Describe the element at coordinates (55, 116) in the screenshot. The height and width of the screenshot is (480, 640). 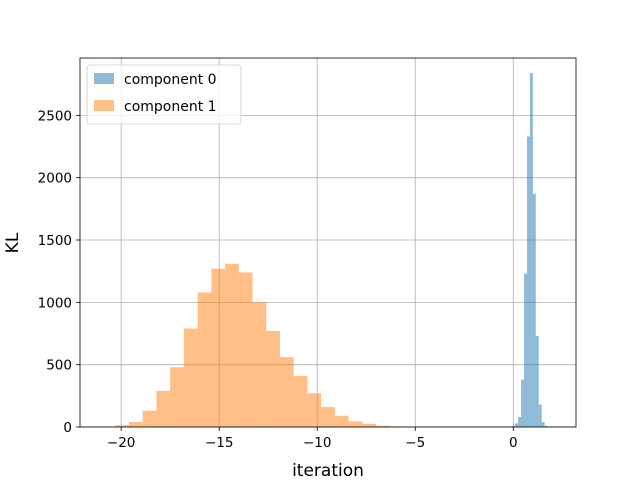
I see `y-tick-label: 2500` at that location.